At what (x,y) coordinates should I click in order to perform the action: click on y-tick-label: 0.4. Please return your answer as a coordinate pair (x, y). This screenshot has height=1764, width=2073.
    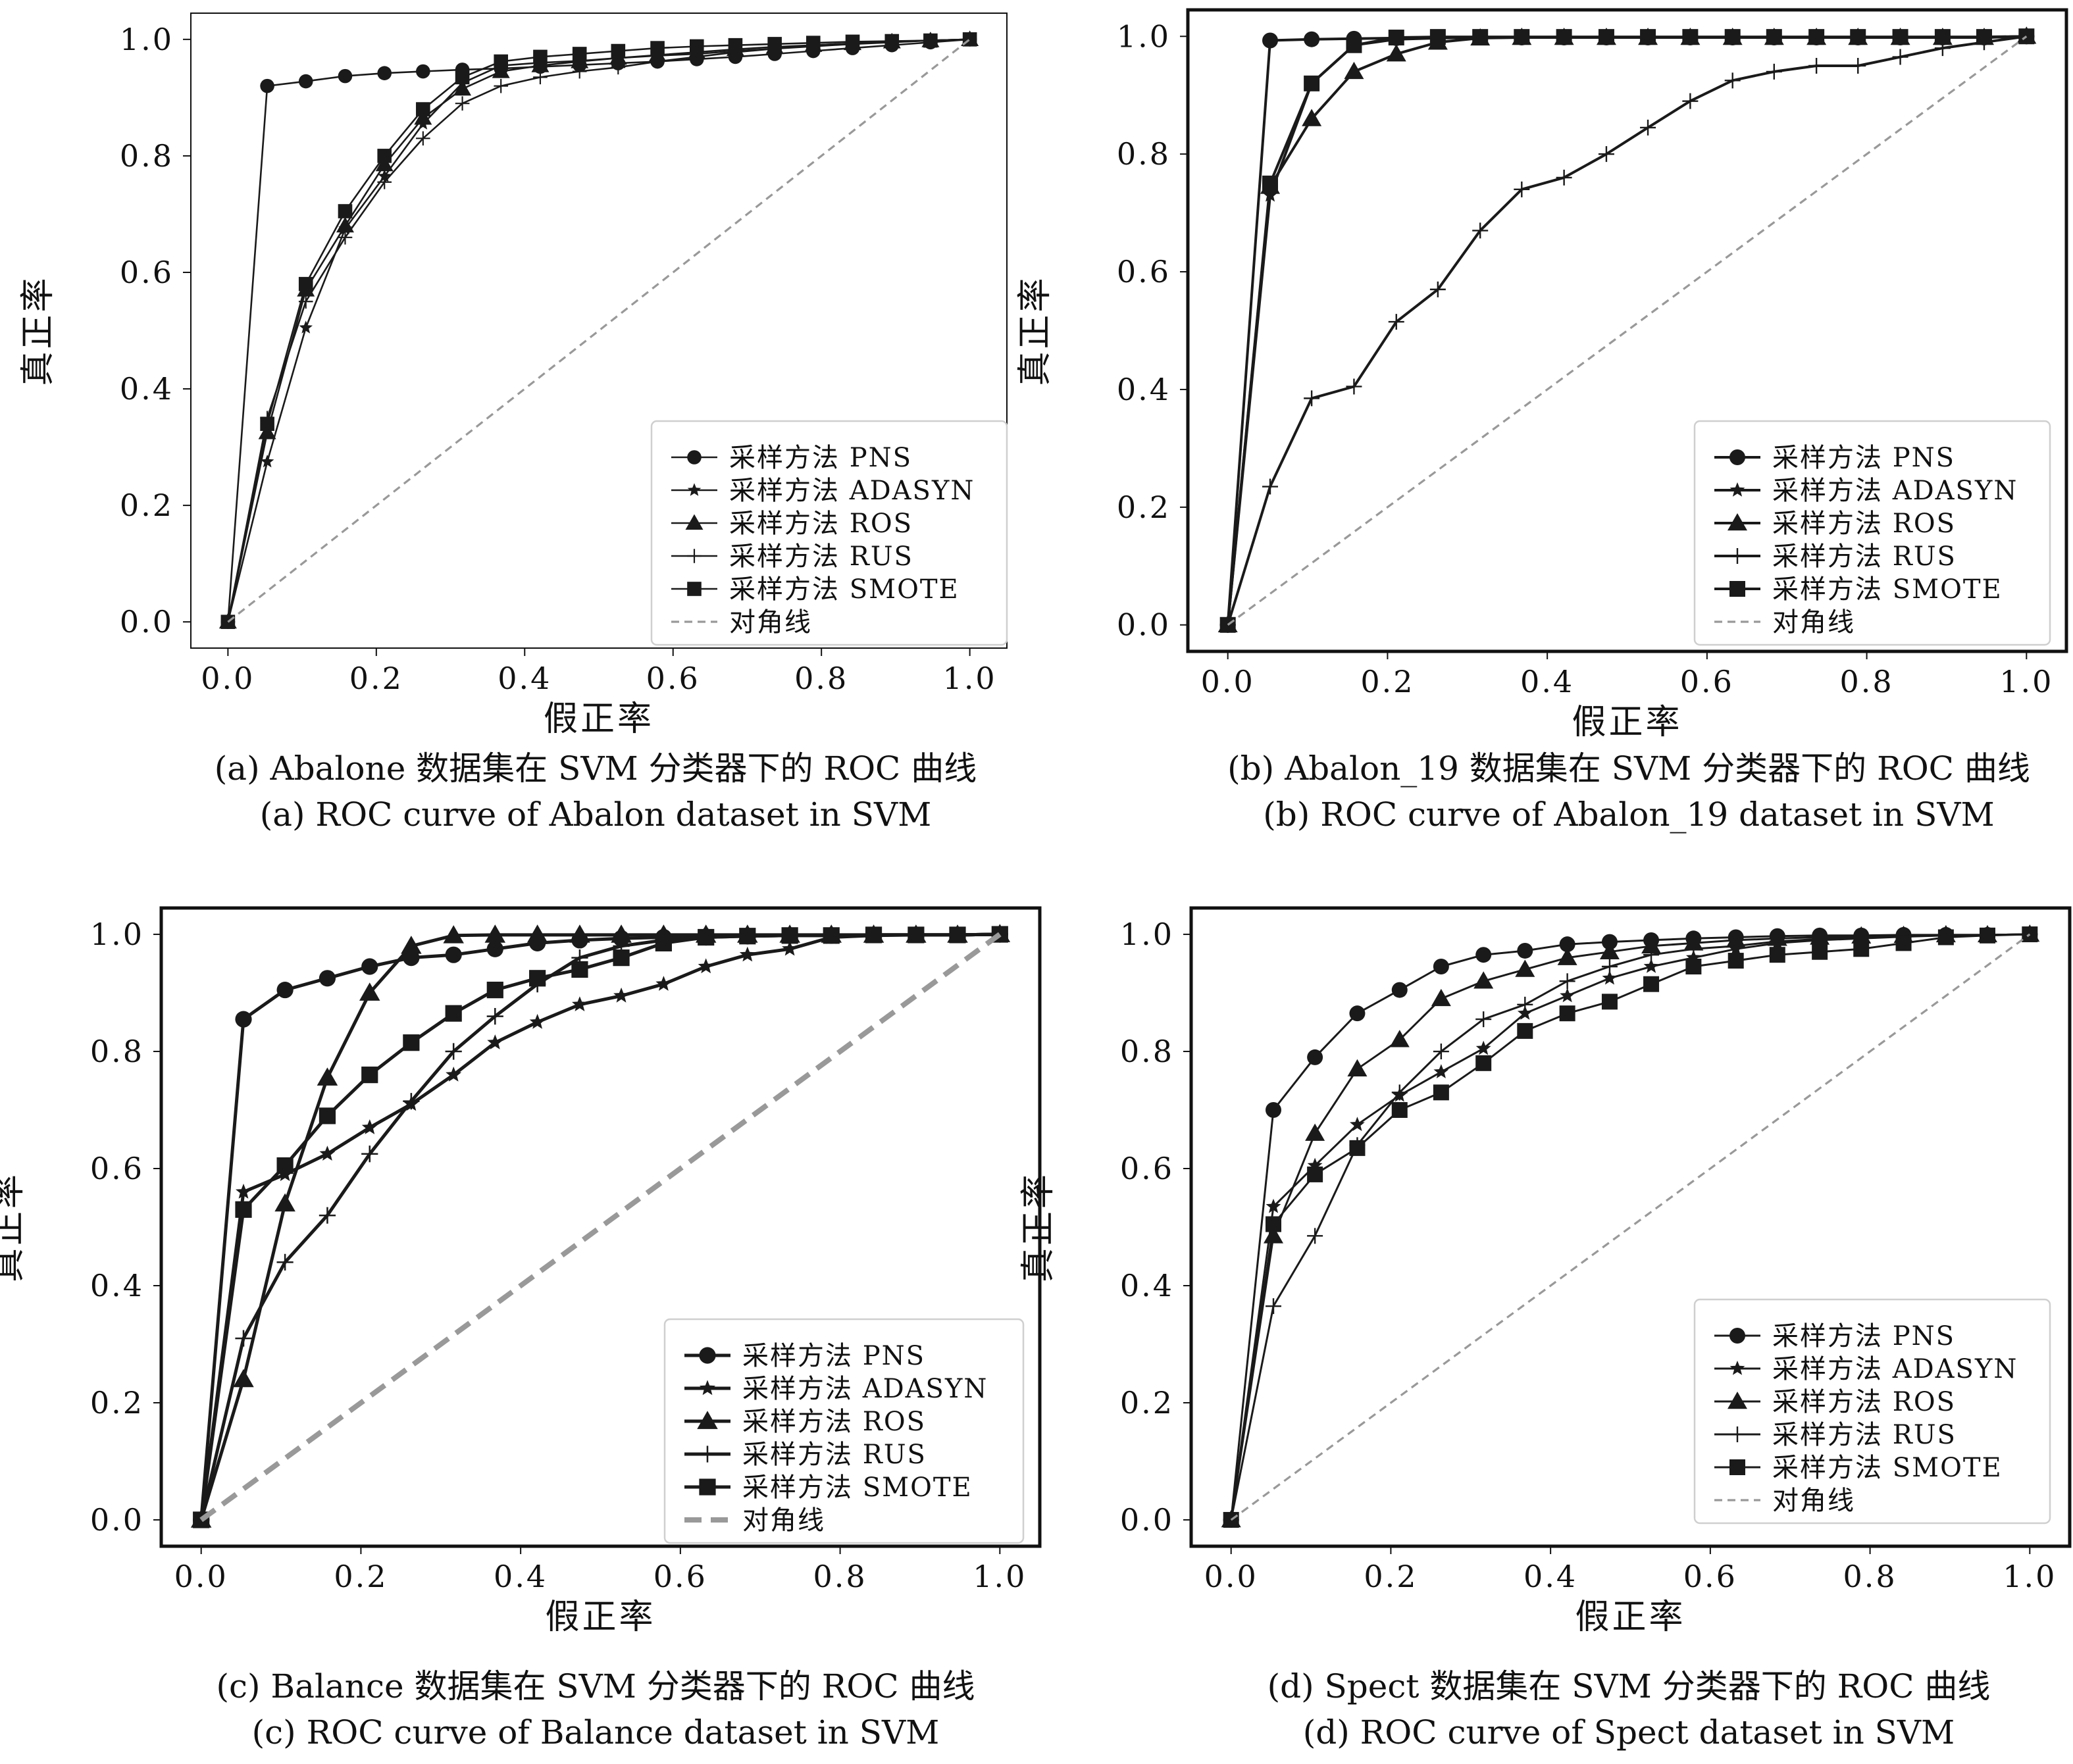
    Looking at the image, I should click on (1147, 1285).